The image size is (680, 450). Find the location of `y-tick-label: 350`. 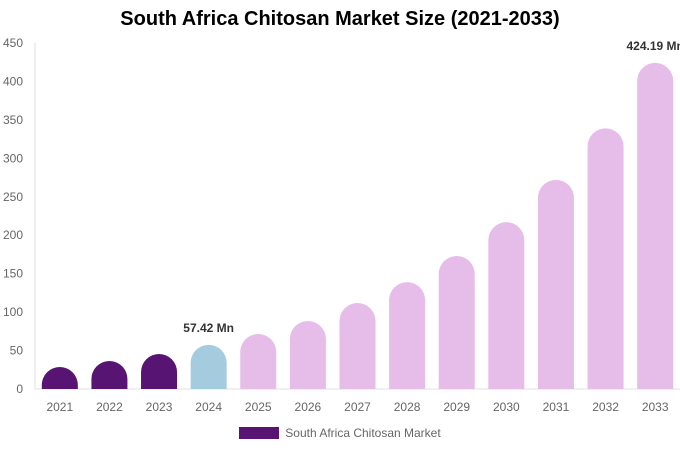

y-tick-label: 350 is located at coordinates (13, 120).